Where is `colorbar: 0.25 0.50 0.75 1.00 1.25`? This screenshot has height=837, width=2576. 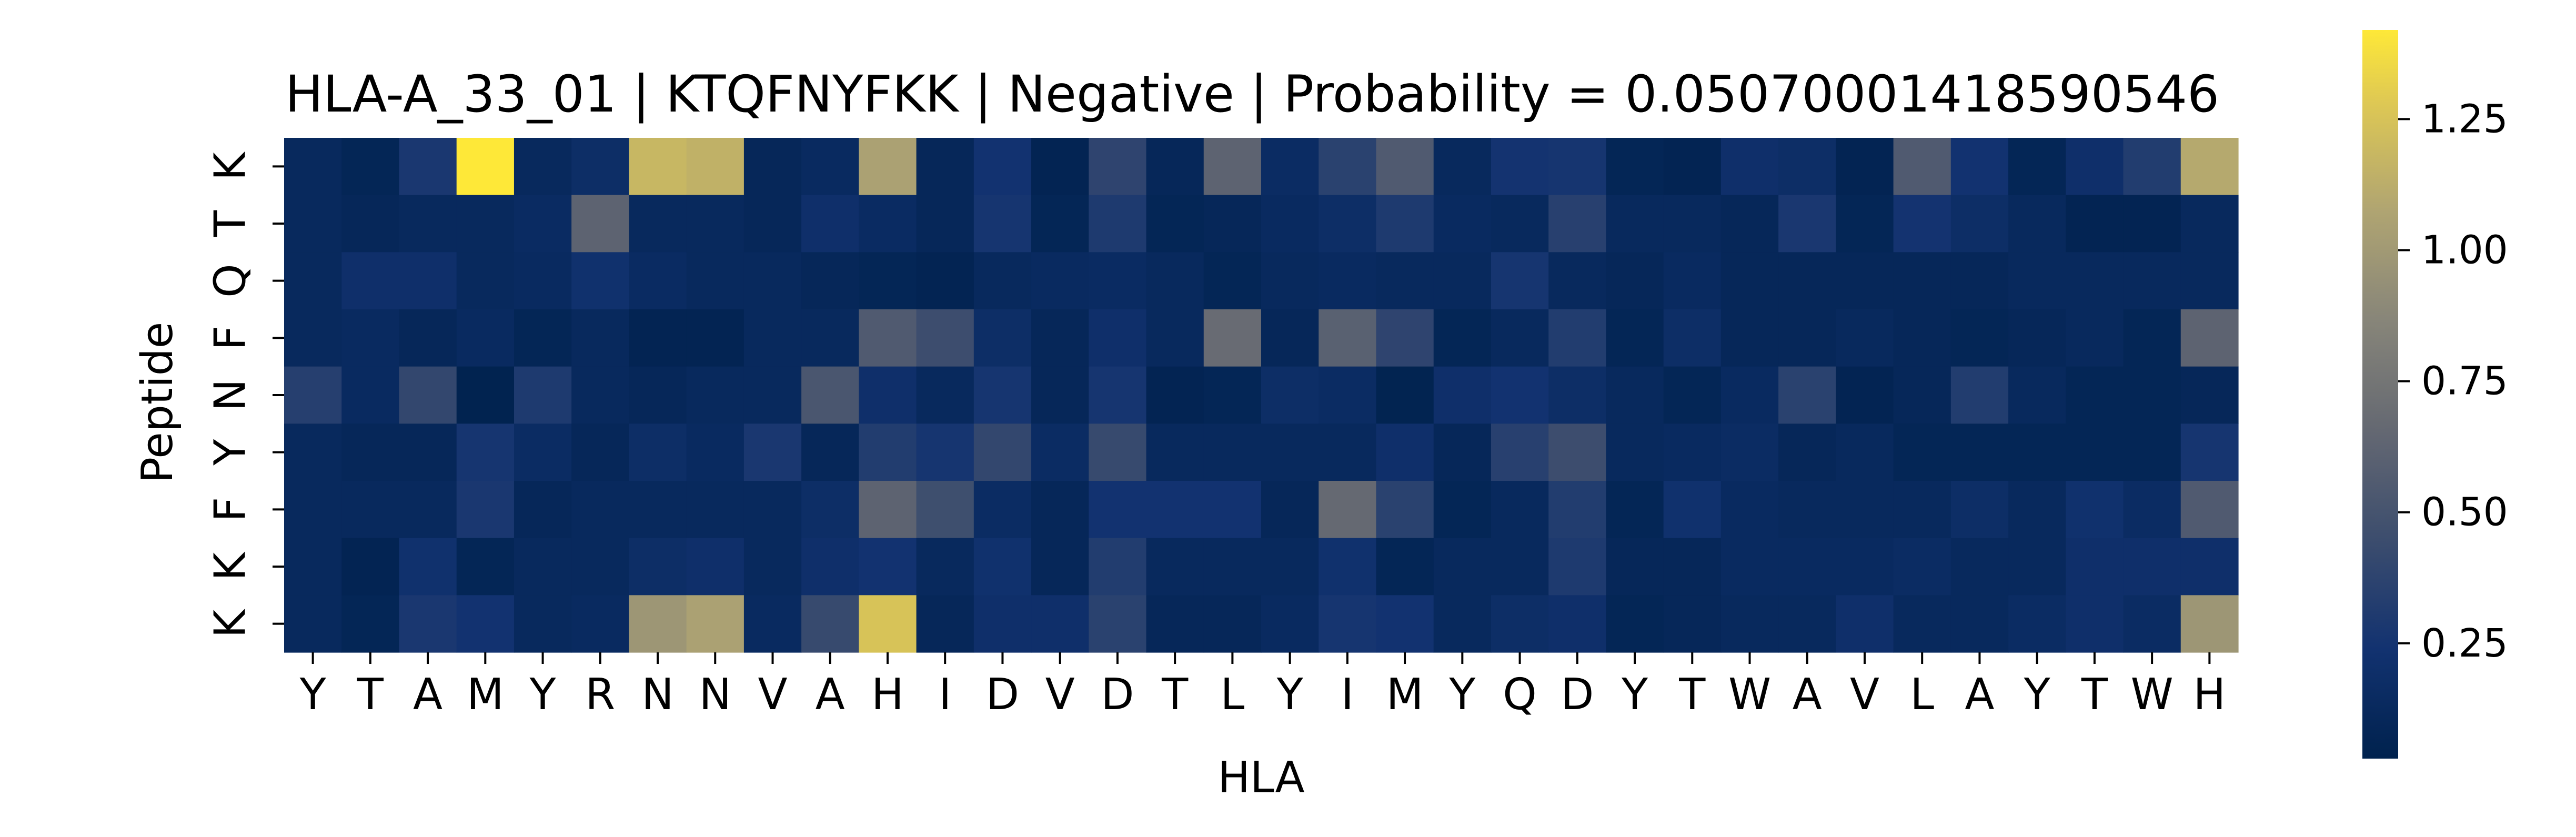 colorbar: 0.25 0.50 0.75 1.00 1.25 is located at coordinates (2435, 394).